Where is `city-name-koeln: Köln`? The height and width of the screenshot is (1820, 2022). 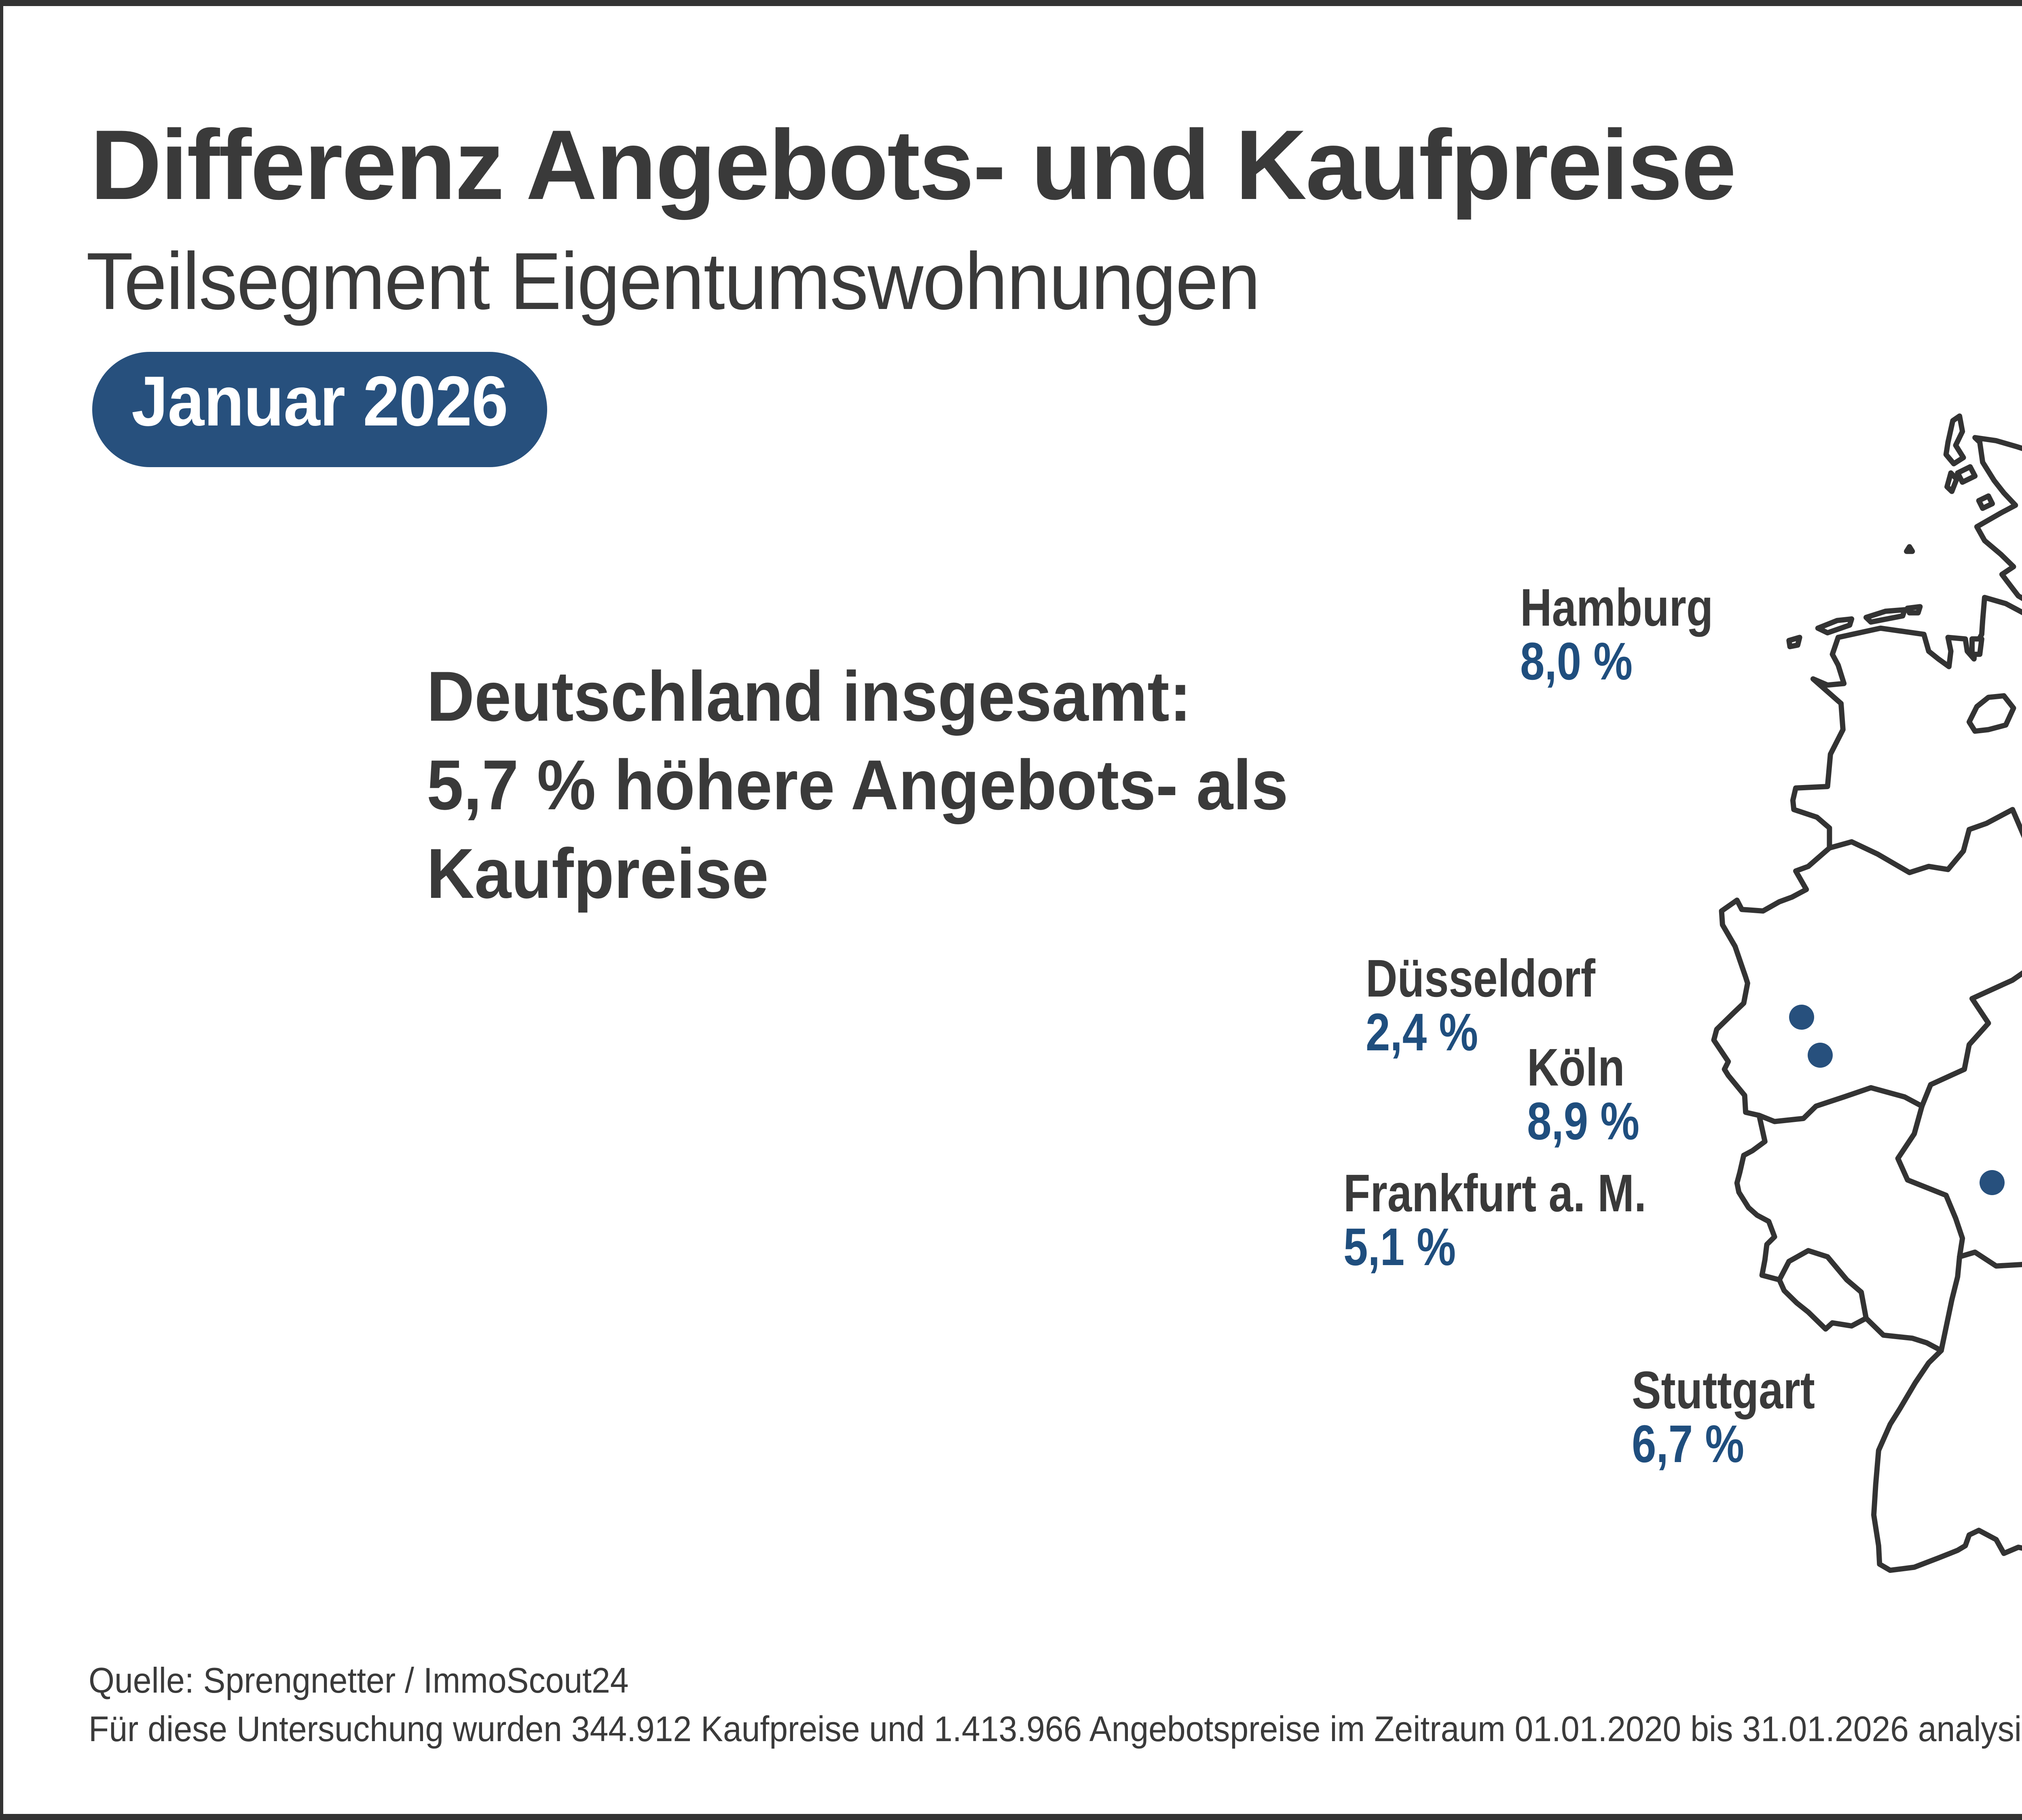
city-name-koeln: Köln is located at coordinates (1576, 1067).